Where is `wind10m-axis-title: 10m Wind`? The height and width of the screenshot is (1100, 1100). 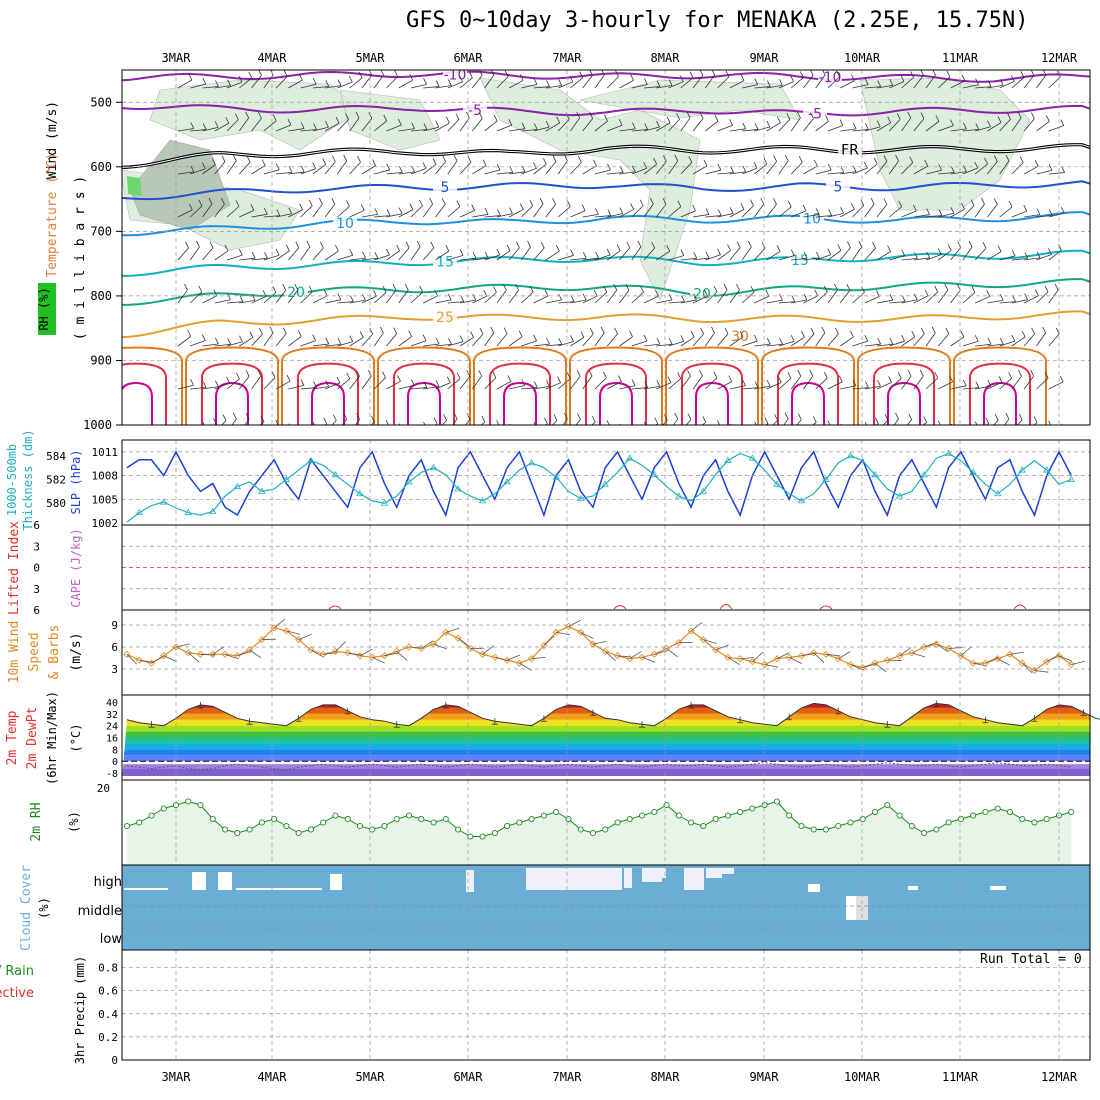
wind10m-axis-title: 10m Wind is located at coordinates (14, 652).